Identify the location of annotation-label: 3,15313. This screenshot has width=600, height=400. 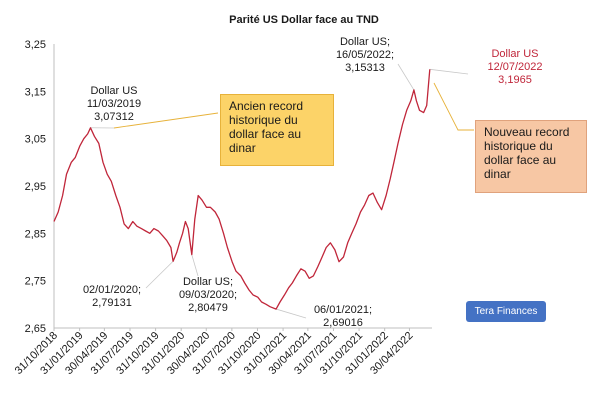
(365, 68).